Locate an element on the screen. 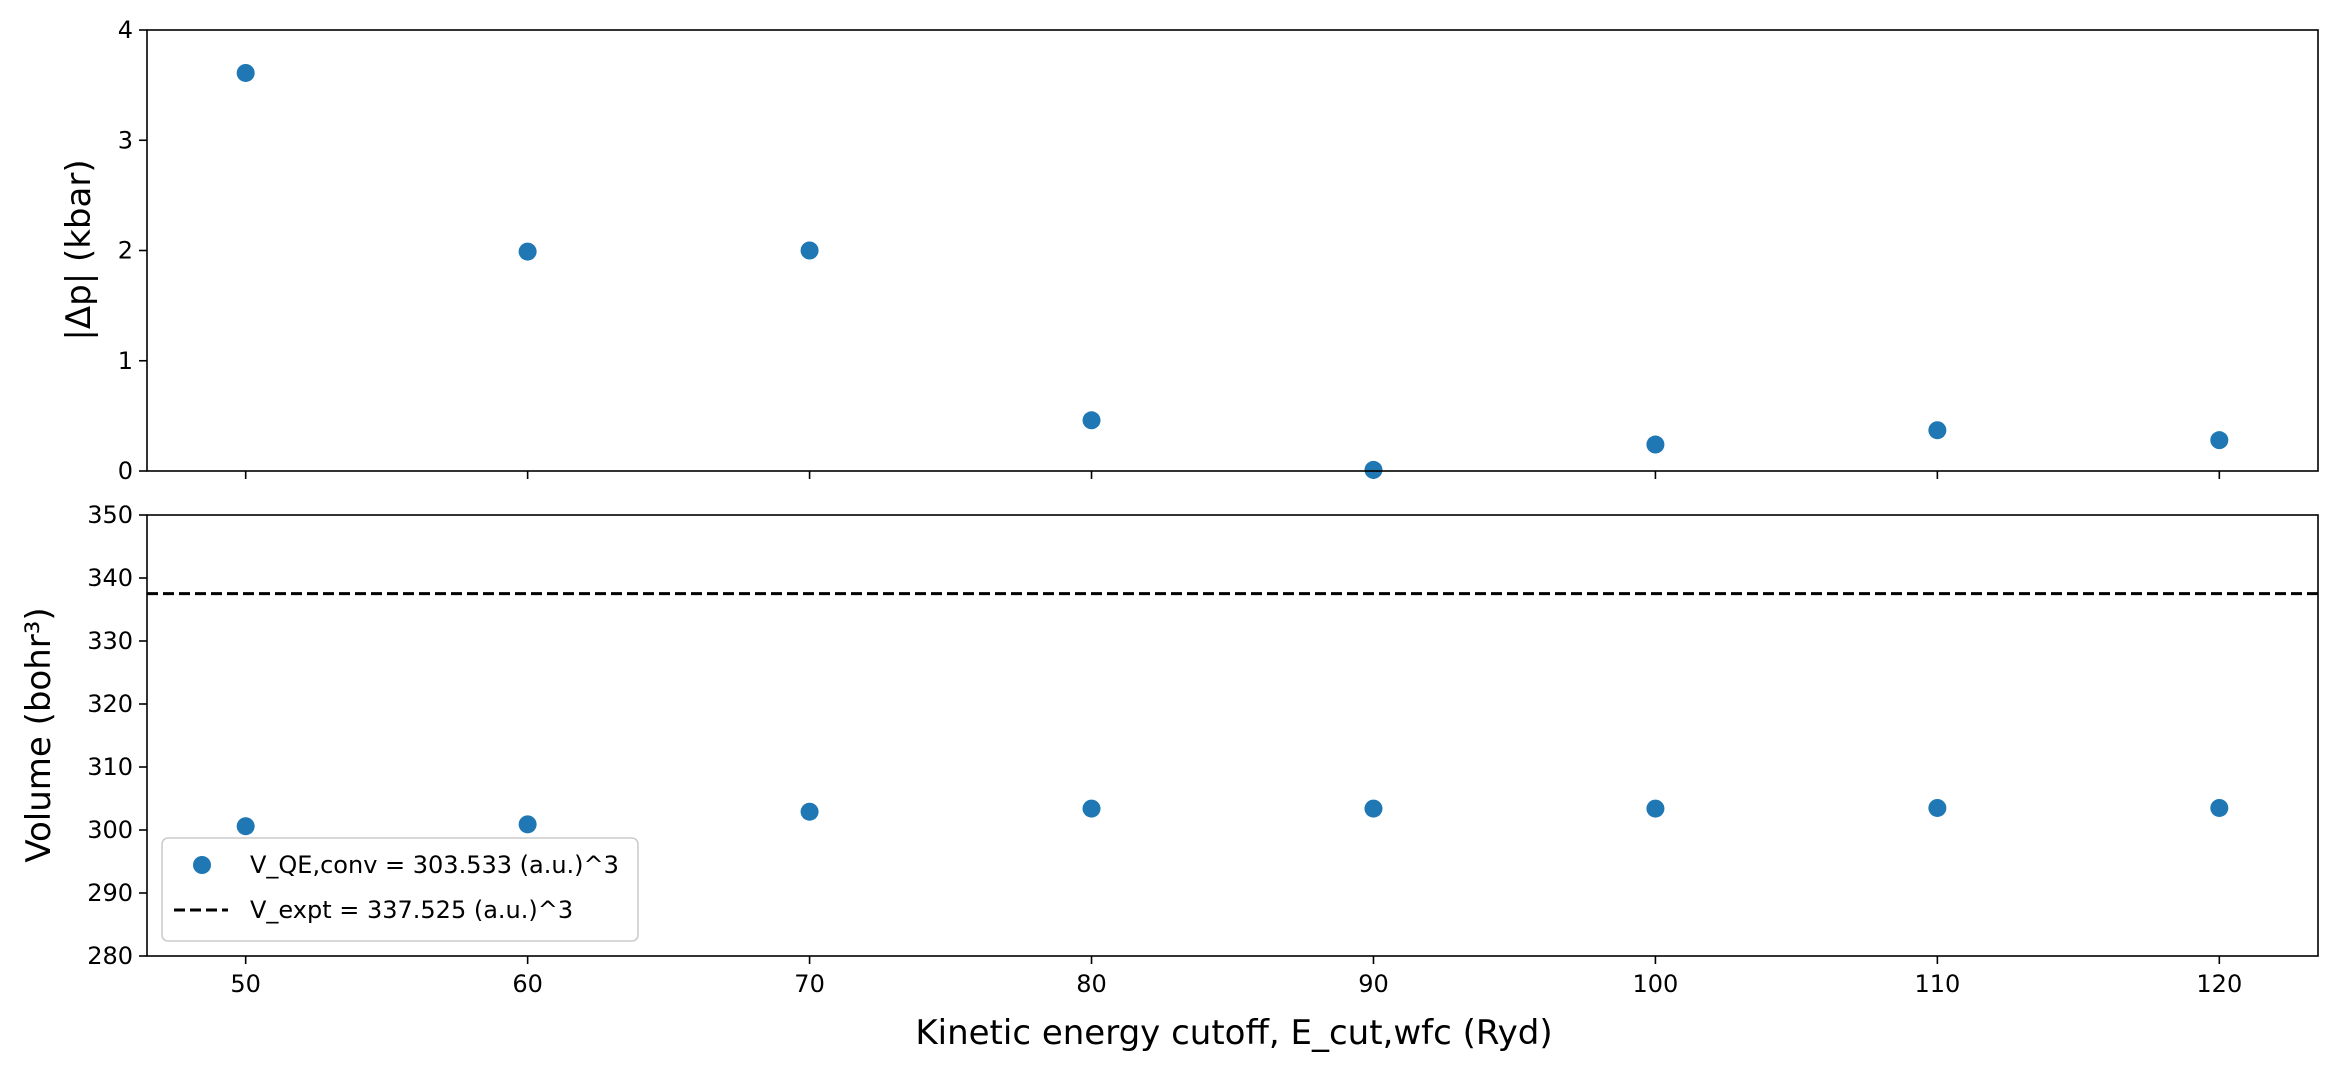 The image size is (2338, 1076). volume-y-tick-label: 300 is located at coordinates (110, 830).